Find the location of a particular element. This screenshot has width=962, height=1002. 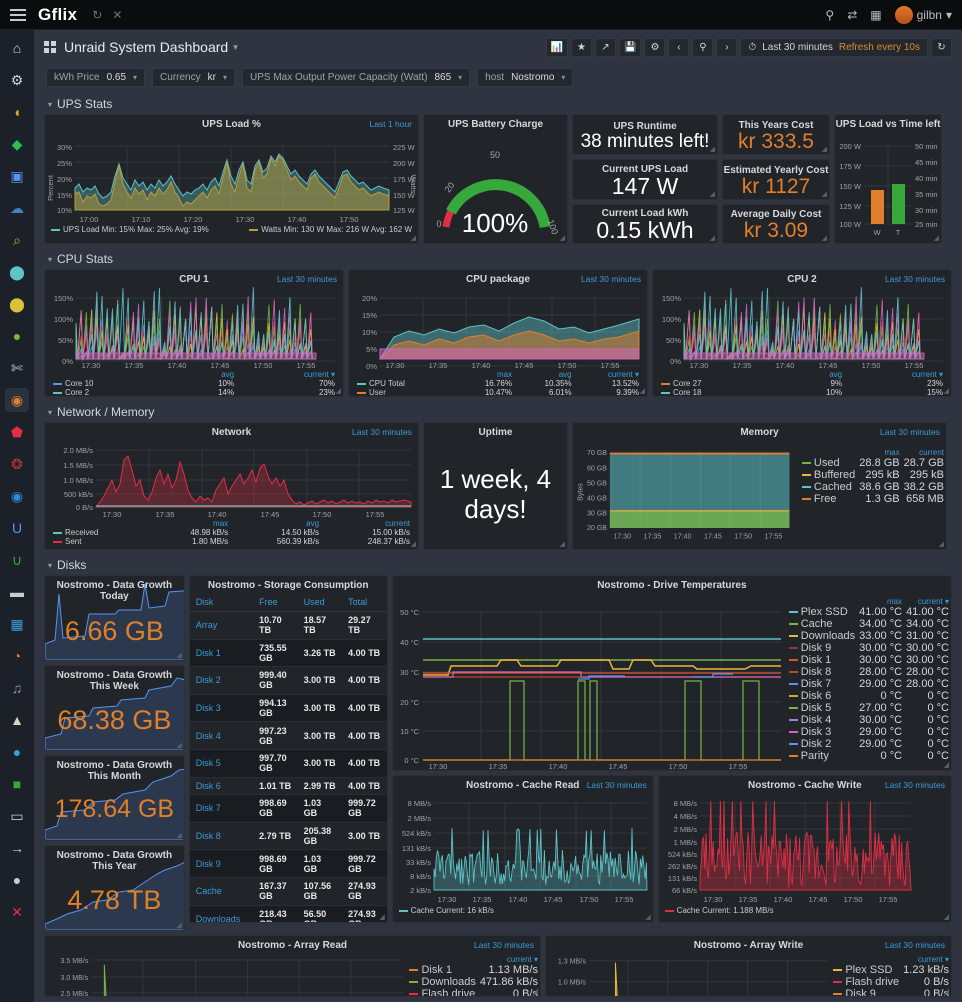

legend-row: CPU Total 16.76% 10.35% 13.52% is located at coordinates (498, 383).